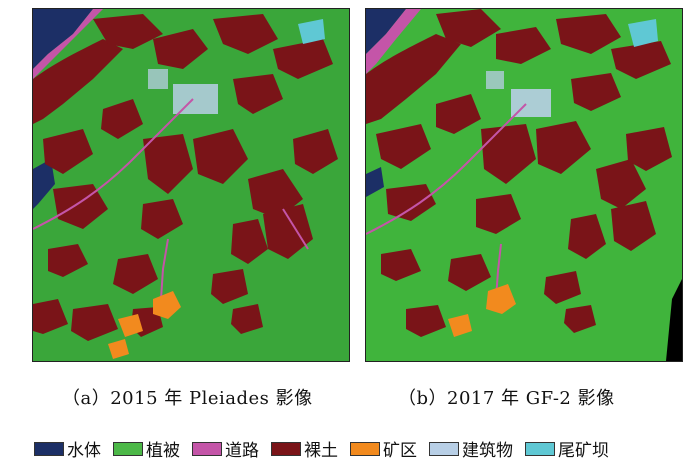 The image size is (700, 475). I want to click on legend: 水体 植被 道路 裸土 矿区 建筑物 尾矿坝, so click(327, 448).